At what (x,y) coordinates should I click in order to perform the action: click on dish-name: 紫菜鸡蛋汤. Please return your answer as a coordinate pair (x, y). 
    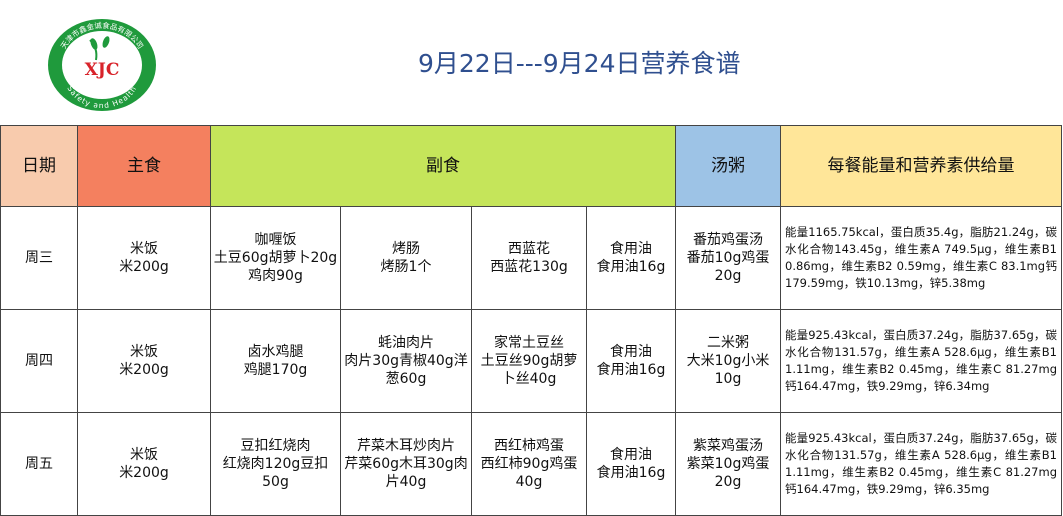
    Looking at the image, I should click on (728, 446).